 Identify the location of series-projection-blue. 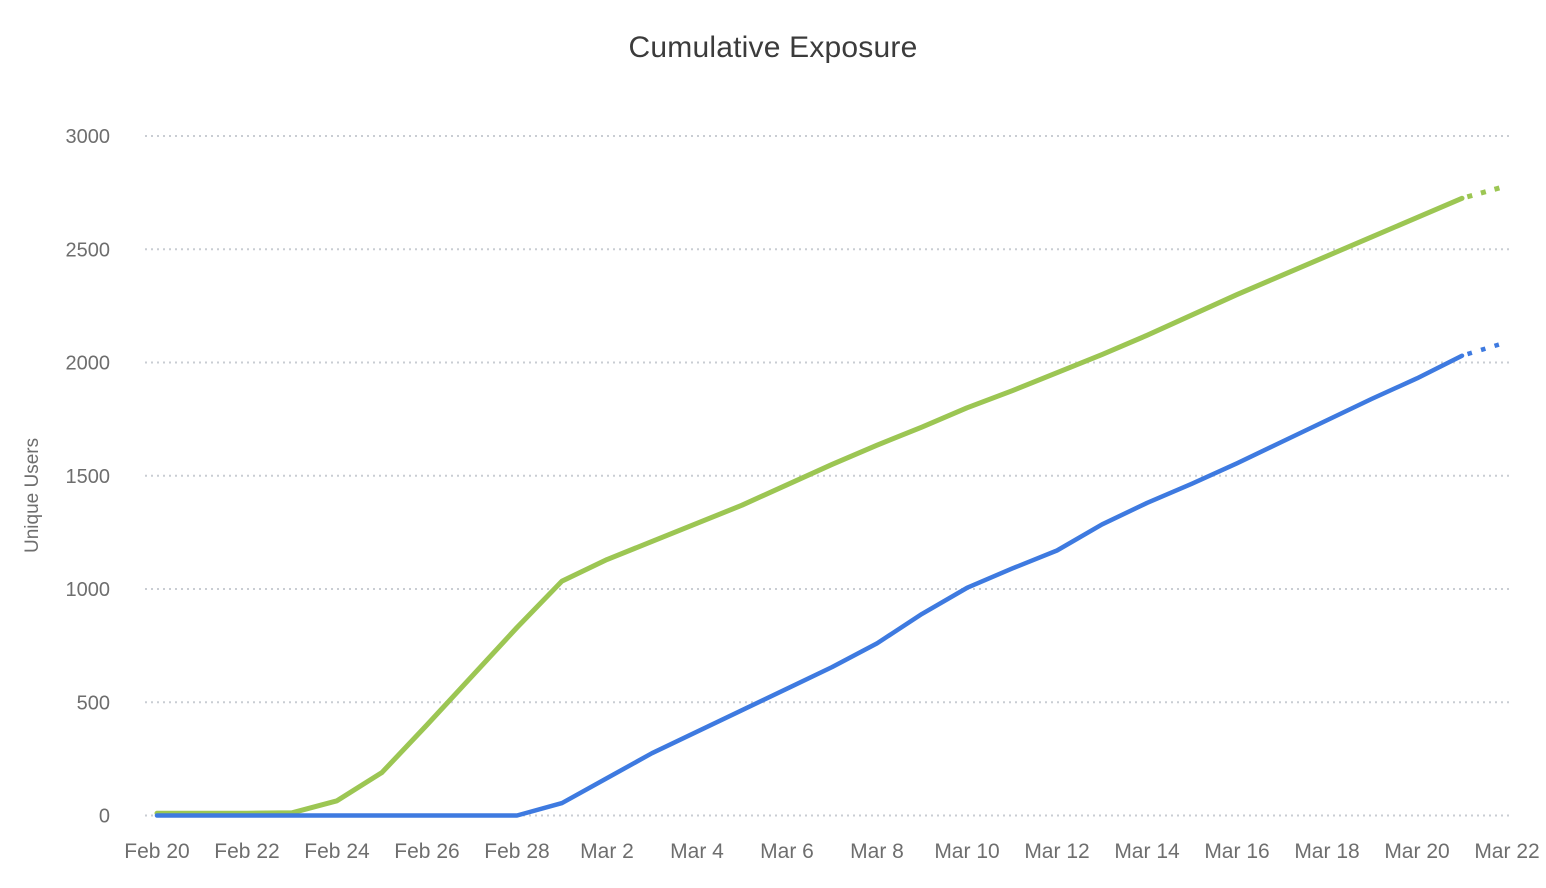
(1484, 349).